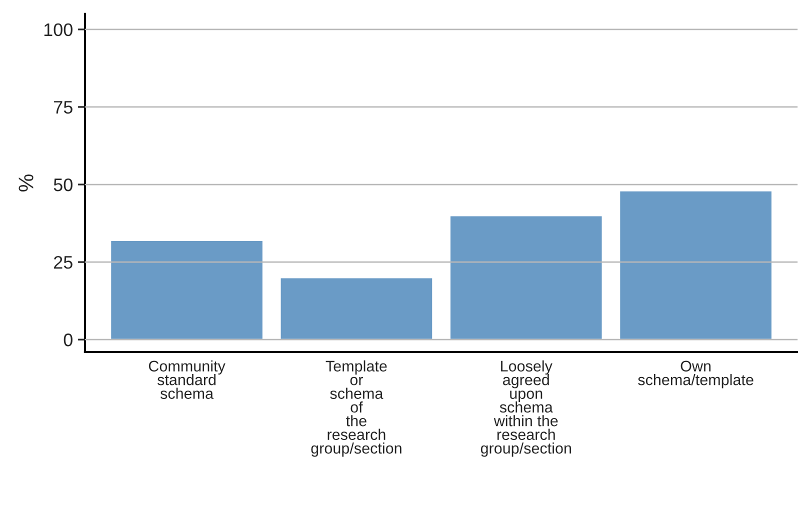  Describe the element at coordinates (68, 340) in the screenshot. I see `y-tick-label: 0` at that location.